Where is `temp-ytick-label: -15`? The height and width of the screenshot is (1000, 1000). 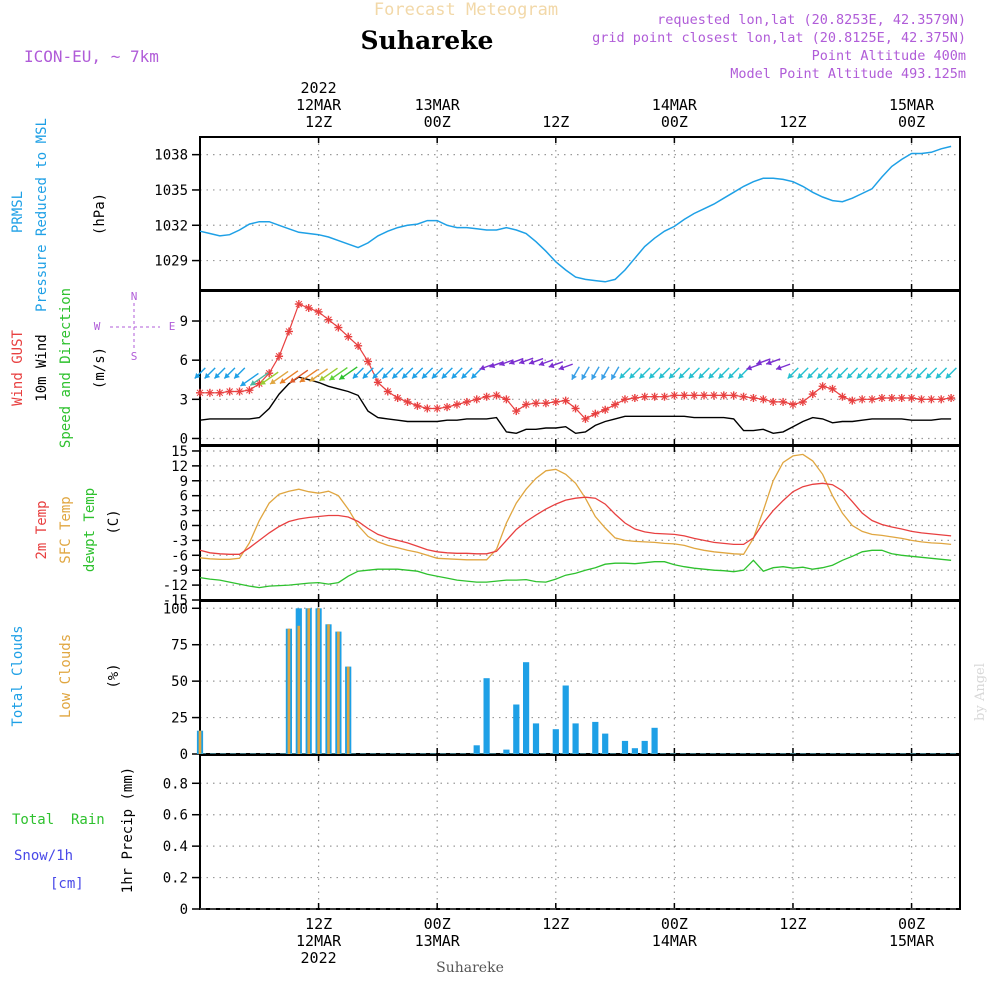 temp-ytick-label: -15 is located at coordinates (175, 601).